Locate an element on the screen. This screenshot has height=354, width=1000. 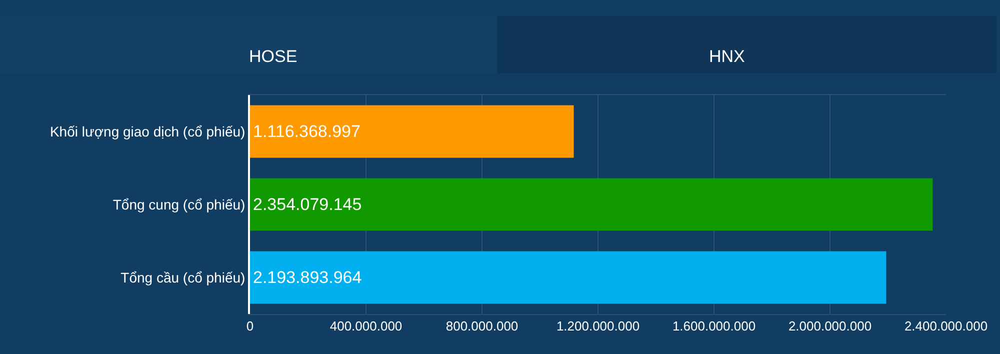
text: HOSE is located at coordinates (273, 56).